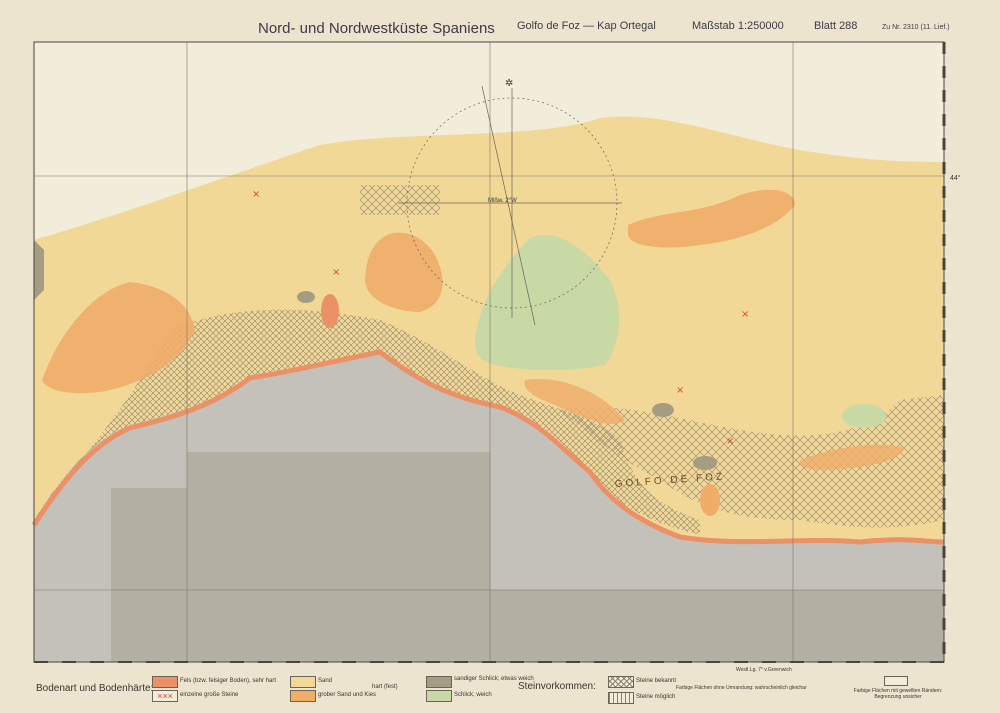 The width and height of the screenshot is (1000, 713). Describe the element at coordinates (574, 402) in the screenshot. I see `coarse-sand-coast` at that location.